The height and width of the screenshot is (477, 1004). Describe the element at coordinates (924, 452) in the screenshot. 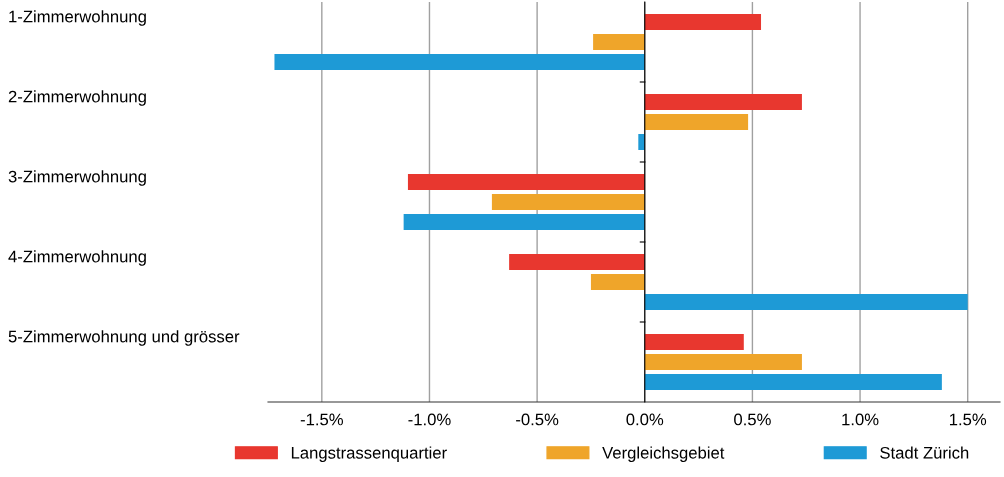

I see `legend-label: Stadt Zürich` at that location.